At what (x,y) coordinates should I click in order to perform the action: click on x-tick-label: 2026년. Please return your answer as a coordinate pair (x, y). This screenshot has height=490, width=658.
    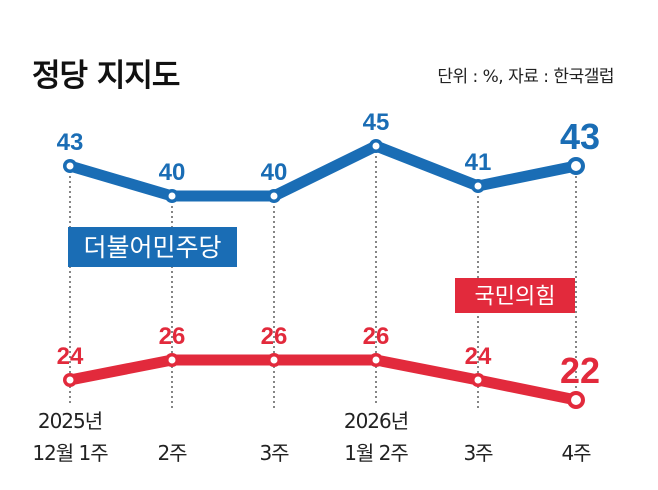
    Looking at the image, I should click on (376, 421).